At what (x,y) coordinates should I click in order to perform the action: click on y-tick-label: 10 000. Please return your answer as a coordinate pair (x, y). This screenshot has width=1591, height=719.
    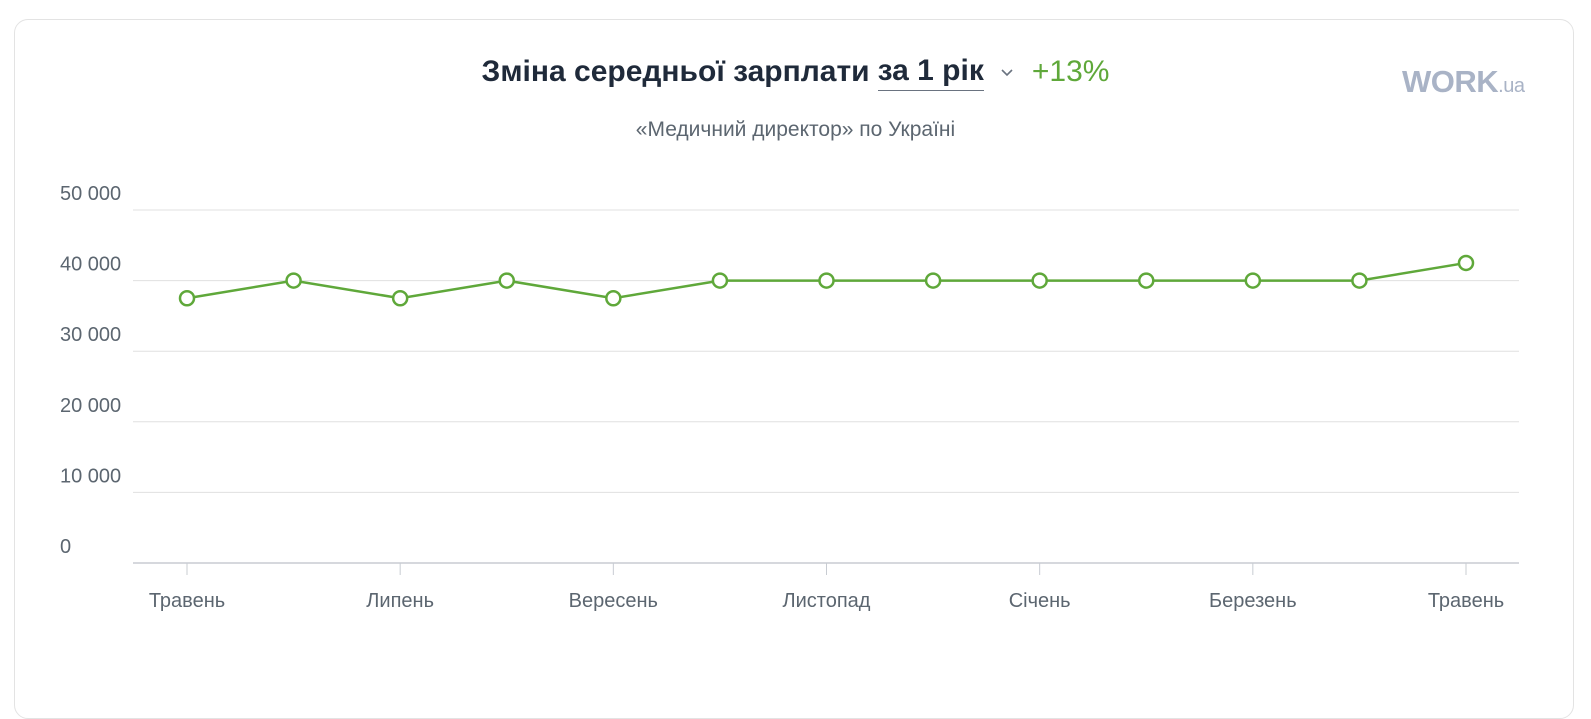
    Looking at the image, I should click on (90, 476).